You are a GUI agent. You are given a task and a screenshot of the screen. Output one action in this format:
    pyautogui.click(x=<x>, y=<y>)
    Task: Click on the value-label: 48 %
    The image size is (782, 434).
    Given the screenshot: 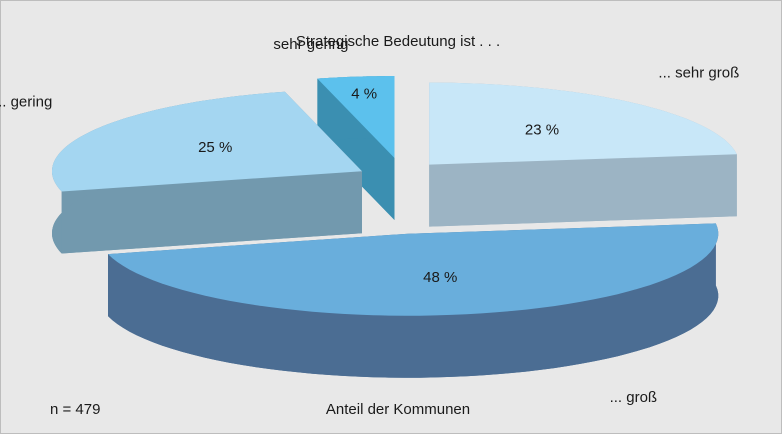 What is the action you would take?
    pyautogui.click(x=440, y=277)
    